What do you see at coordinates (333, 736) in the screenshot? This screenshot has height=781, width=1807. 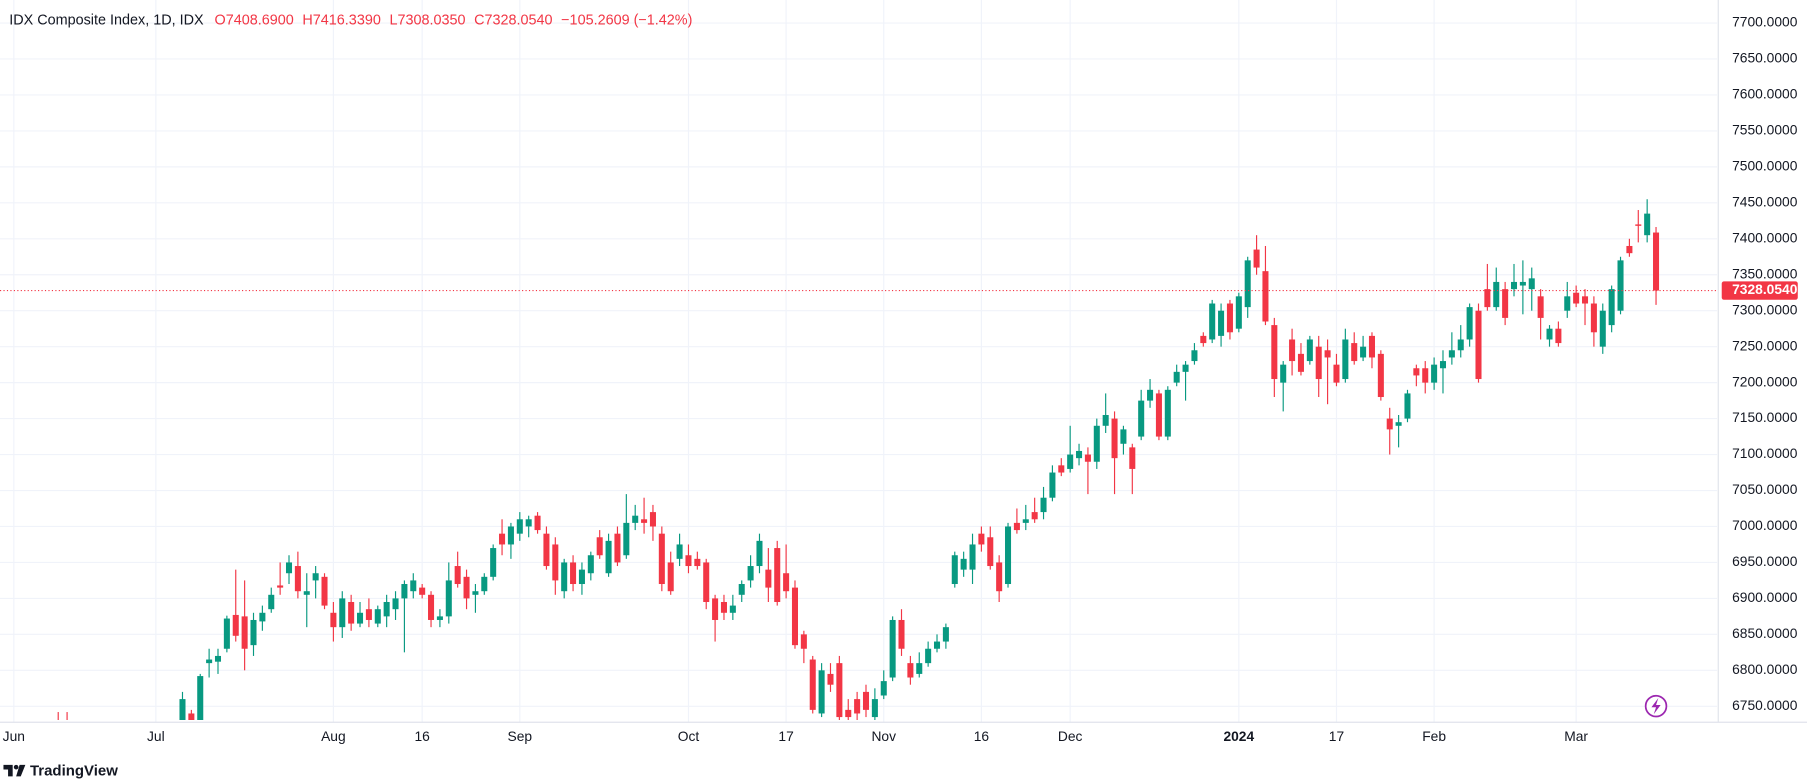 I see `x-tick-label: Aug` at bounding box center [333, 736].